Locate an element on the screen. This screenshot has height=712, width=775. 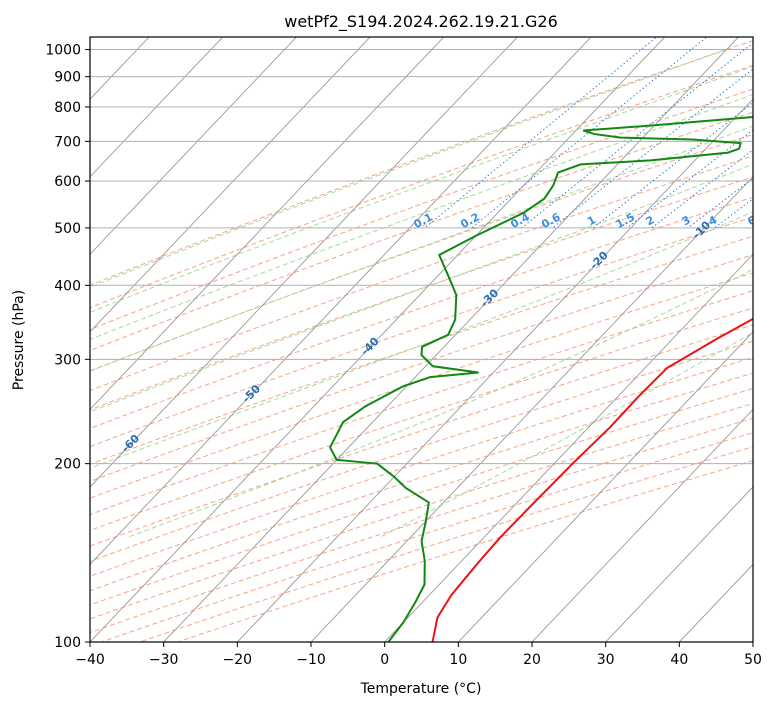
x-tick-label: 40 is located at coordinates (679, 660).